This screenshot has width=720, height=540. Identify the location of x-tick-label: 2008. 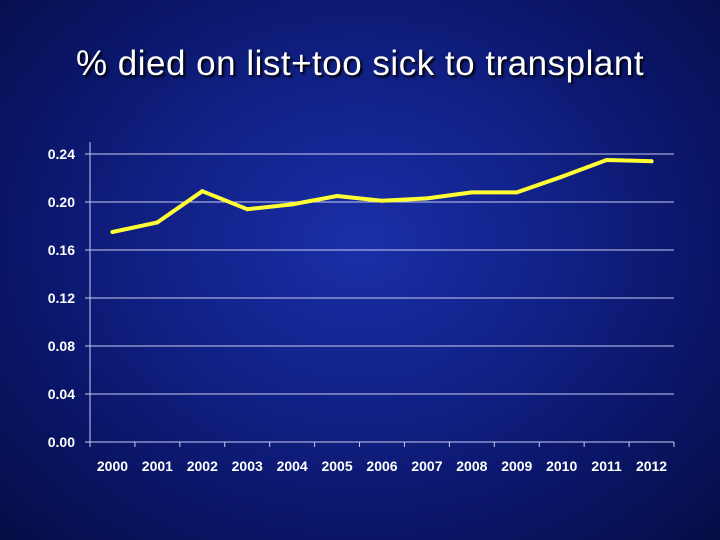
(471, 466).